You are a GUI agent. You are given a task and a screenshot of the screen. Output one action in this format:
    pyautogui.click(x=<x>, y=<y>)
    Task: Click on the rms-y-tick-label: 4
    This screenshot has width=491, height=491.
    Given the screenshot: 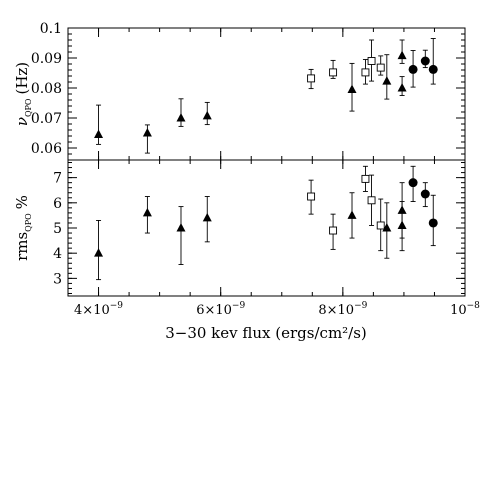 What is the action you would take?
    pyautogui.click(x=57, y=254)
    